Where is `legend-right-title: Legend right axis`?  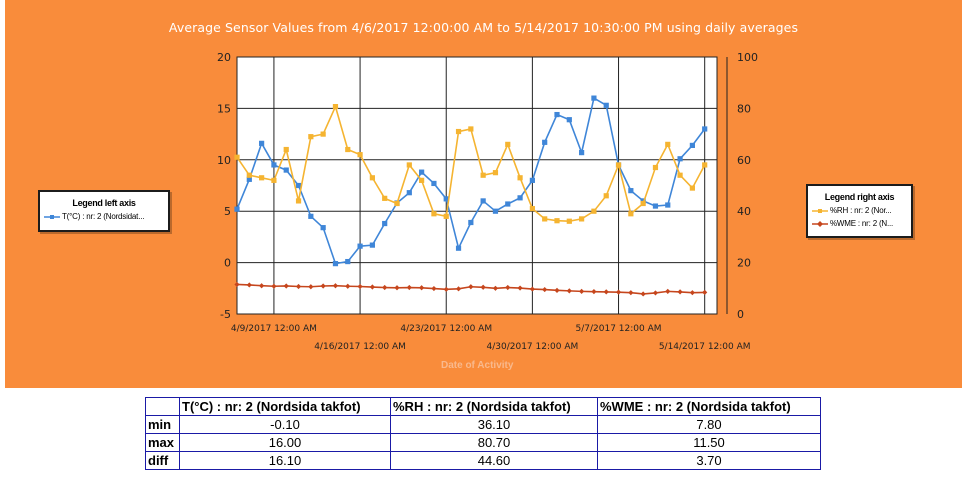 legend-right-title: Legend right axis is located at coordinates (859, 197).